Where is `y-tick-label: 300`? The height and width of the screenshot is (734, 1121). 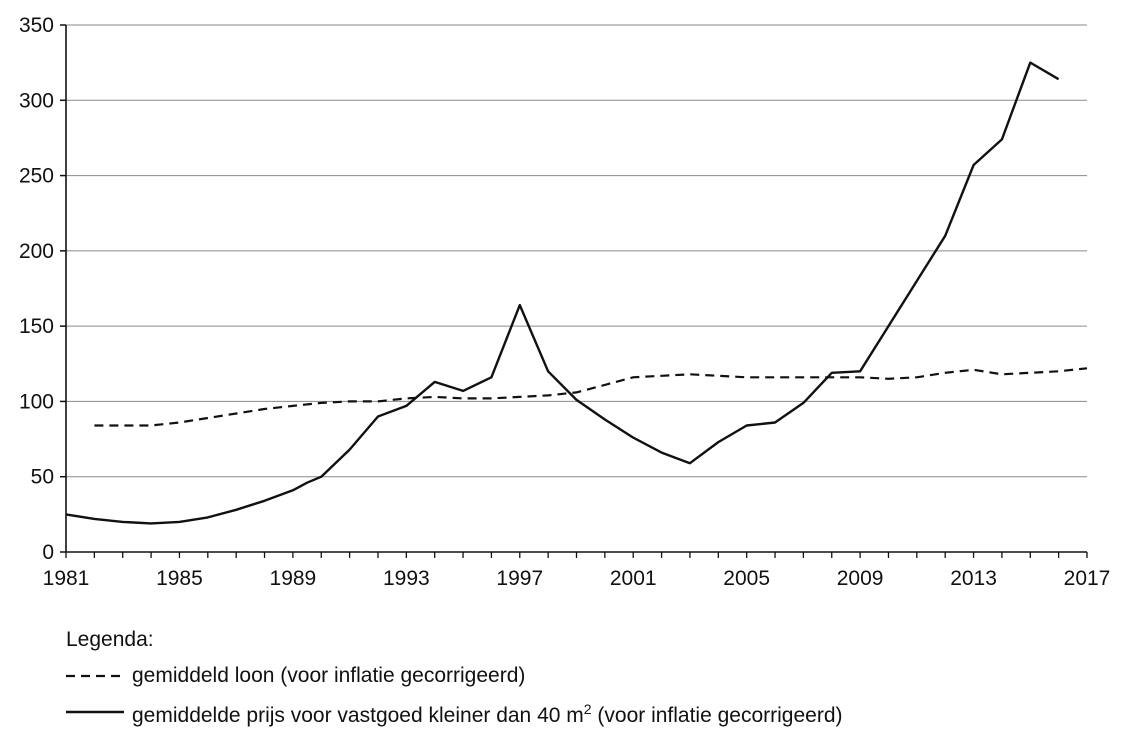
y-tick-label: 300 is located at coordinates (36, 100).